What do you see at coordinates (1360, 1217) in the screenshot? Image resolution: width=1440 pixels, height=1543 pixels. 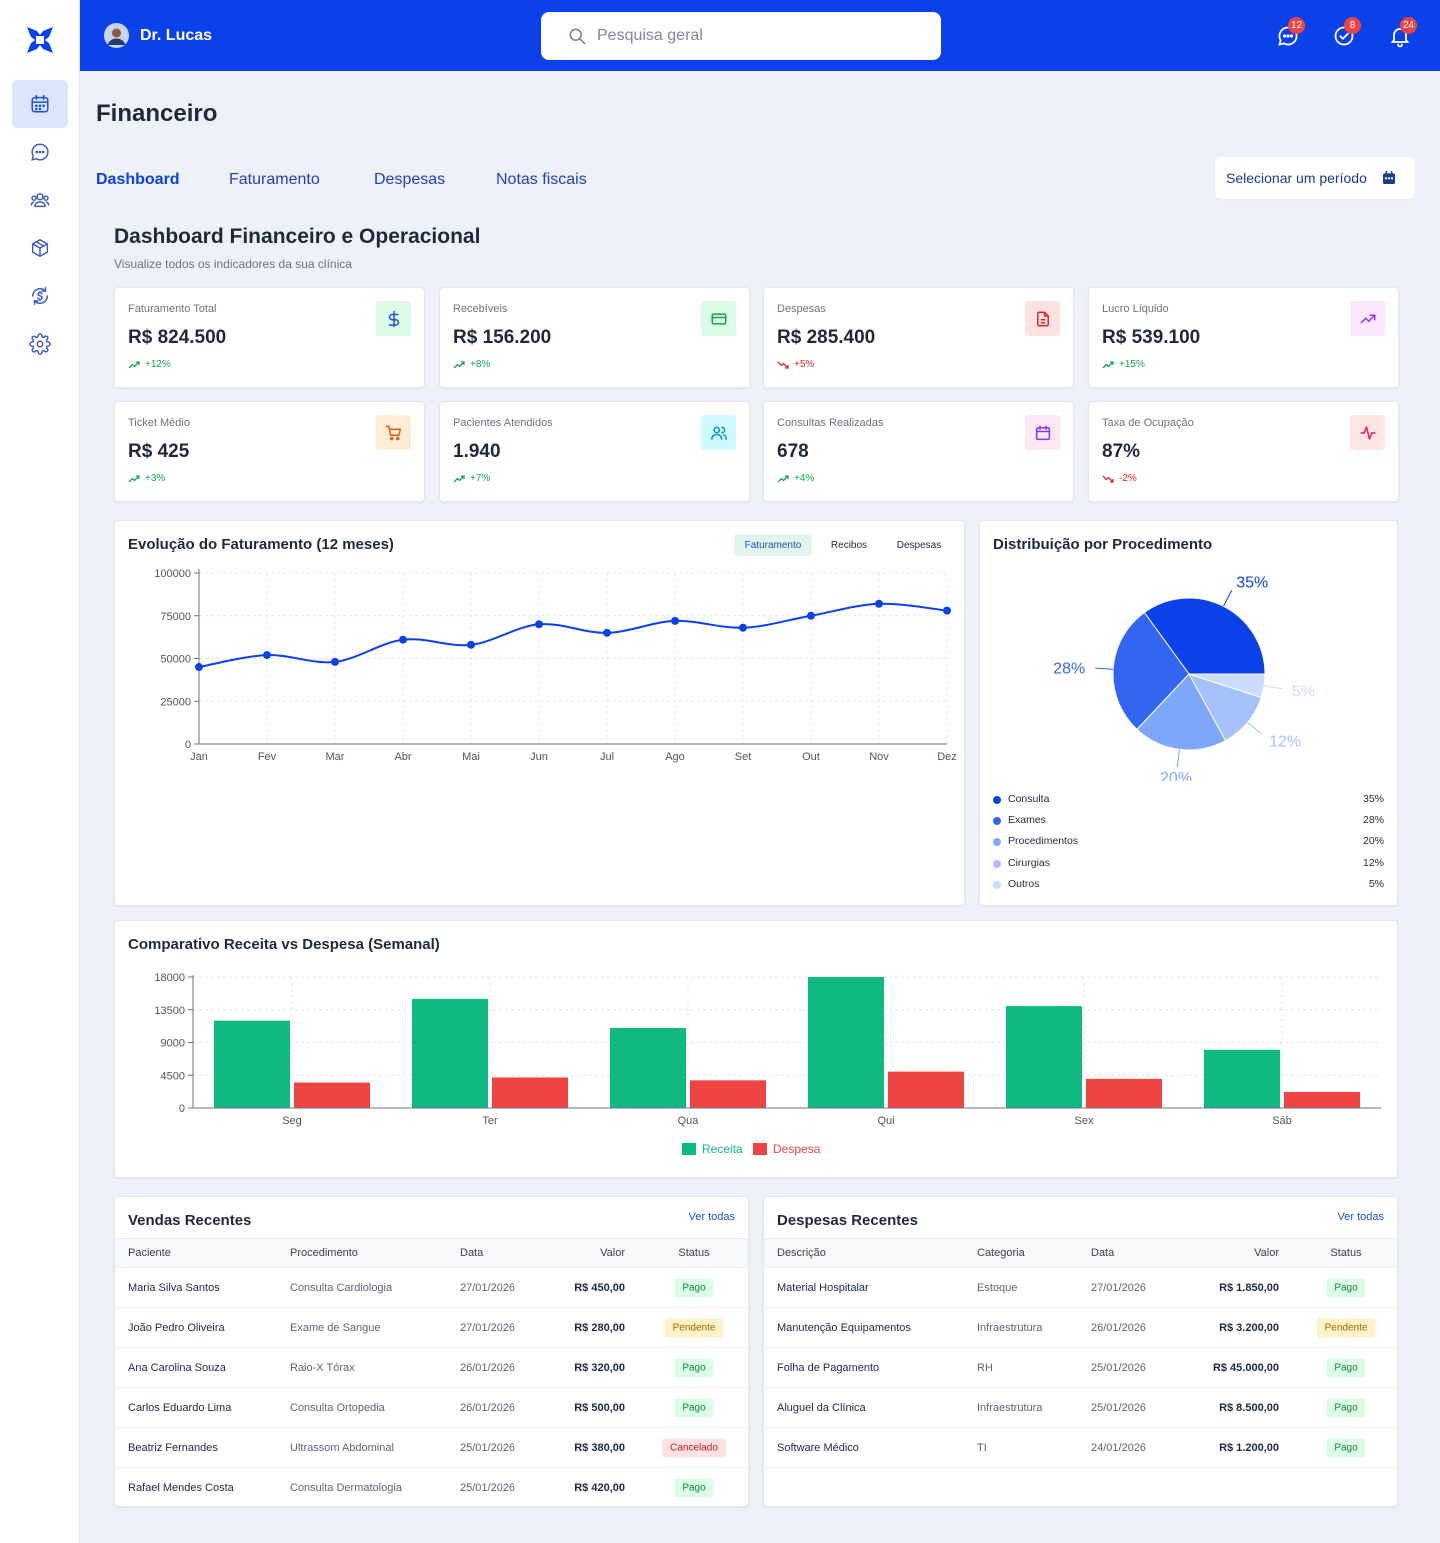 I see `expenses-view-all-link: Ver todas` at bounding box center [1360, 1217].